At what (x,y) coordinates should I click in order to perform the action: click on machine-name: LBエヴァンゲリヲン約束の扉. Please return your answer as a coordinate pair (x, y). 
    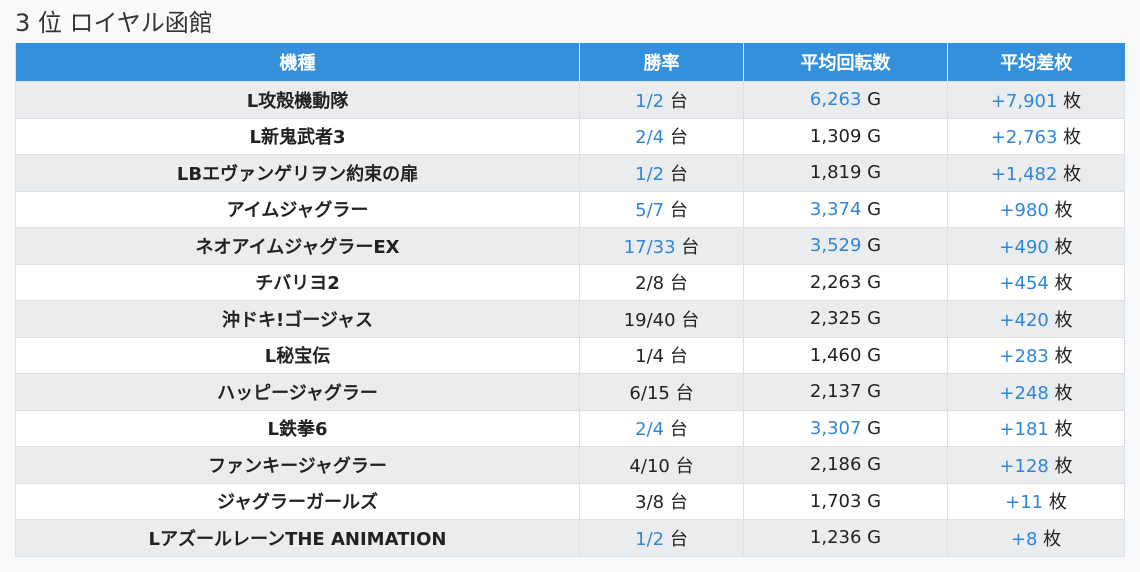
    Looking at the image, I should click on (297, 173).